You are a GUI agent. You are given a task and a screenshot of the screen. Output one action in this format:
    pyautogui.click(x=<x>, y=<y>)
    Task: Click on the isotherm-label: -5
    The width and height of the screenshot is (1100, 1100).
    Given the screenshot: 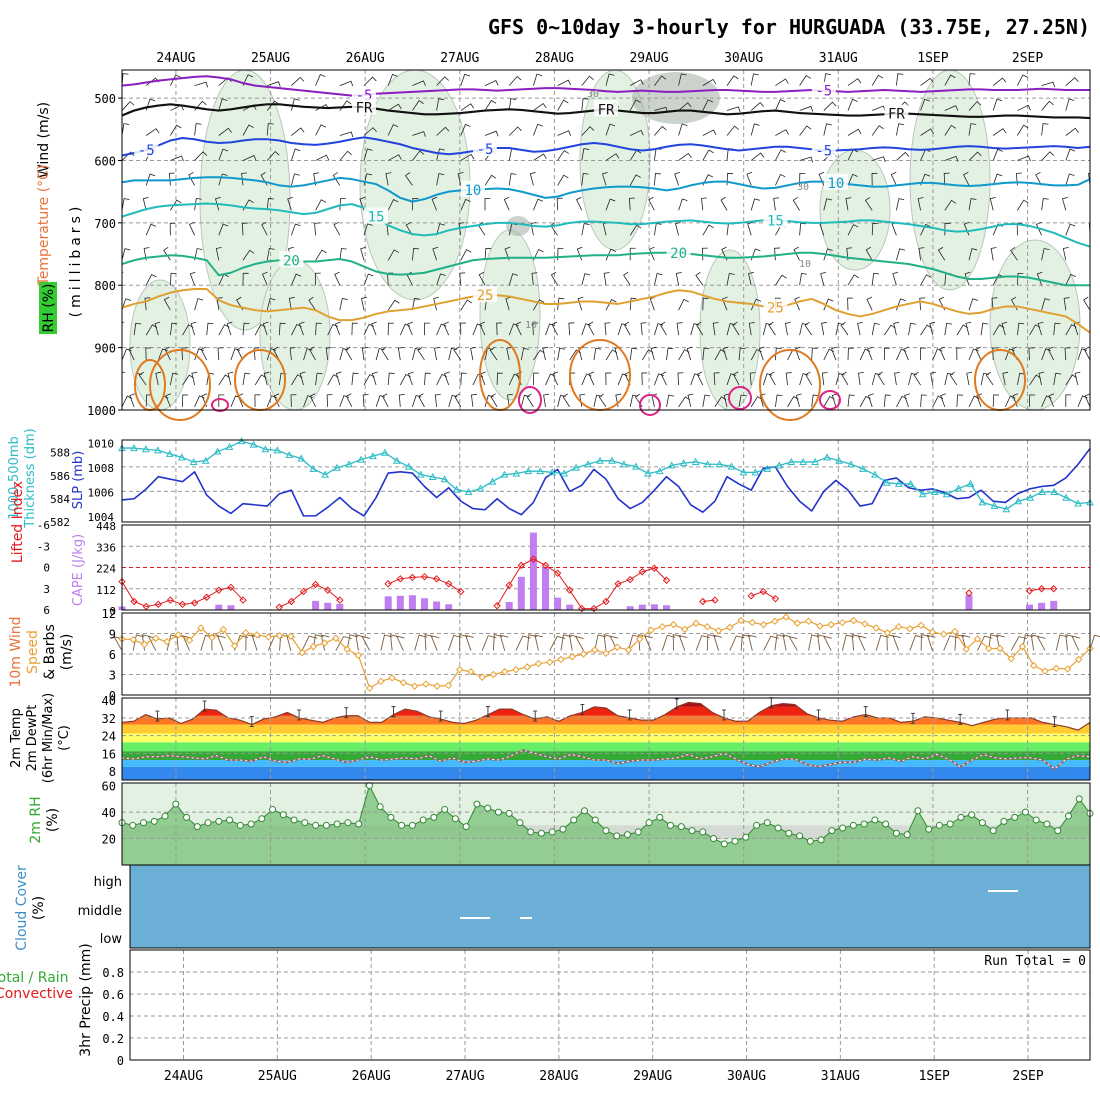 What is the action you would take?
    pyautogui.click(x=823, y=92)
    